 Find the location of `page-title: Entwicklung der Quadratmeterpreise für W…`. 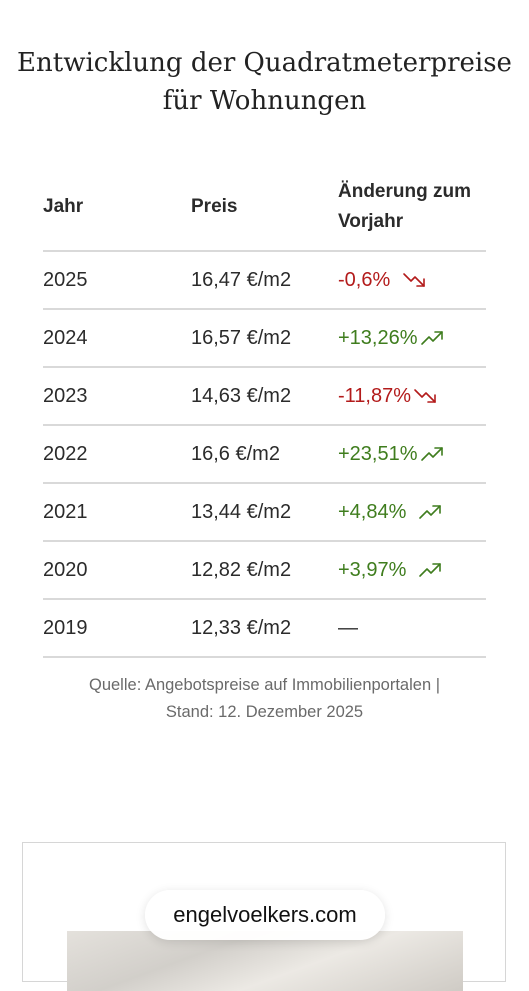

page-title: Entwicklung der Quadratmeterpreise für W… is located at coordinates (264, 82).